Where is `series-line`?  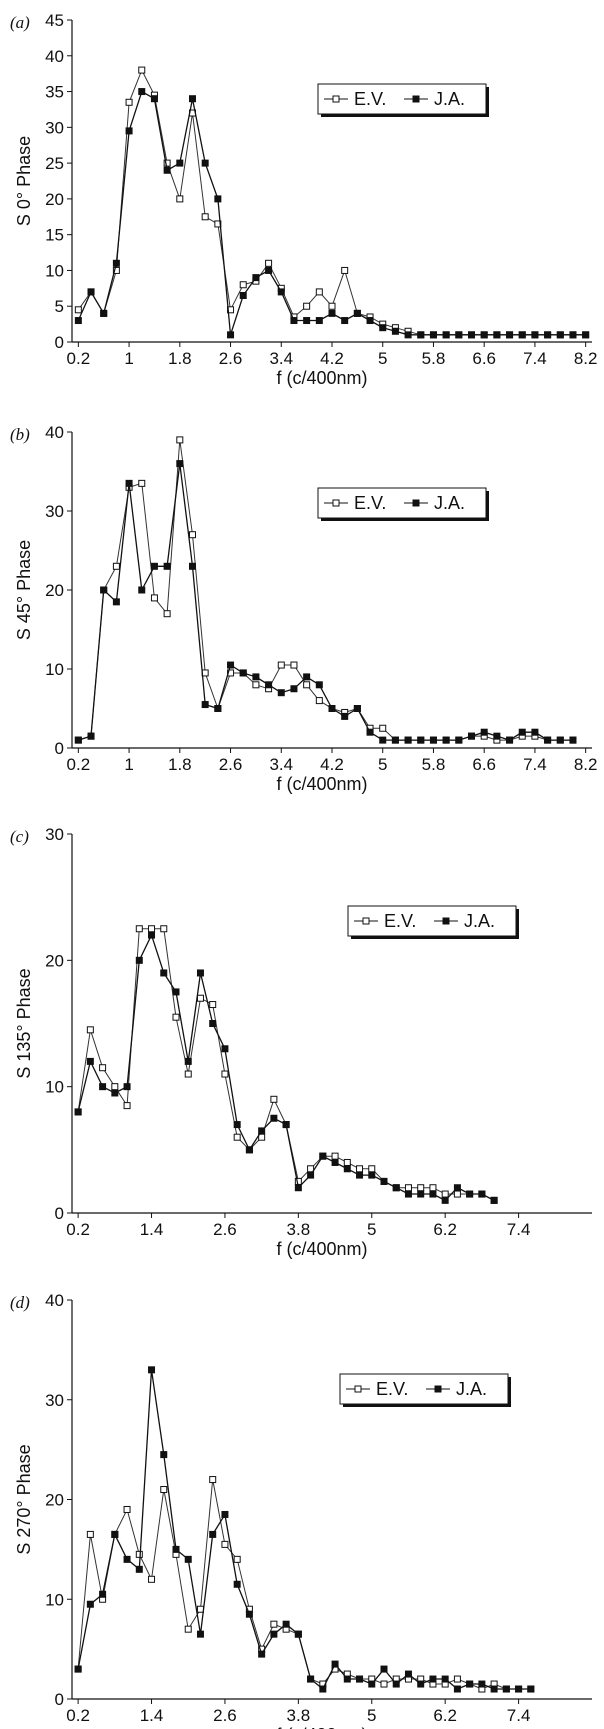
series-line is located at coordinates (286, 1067).